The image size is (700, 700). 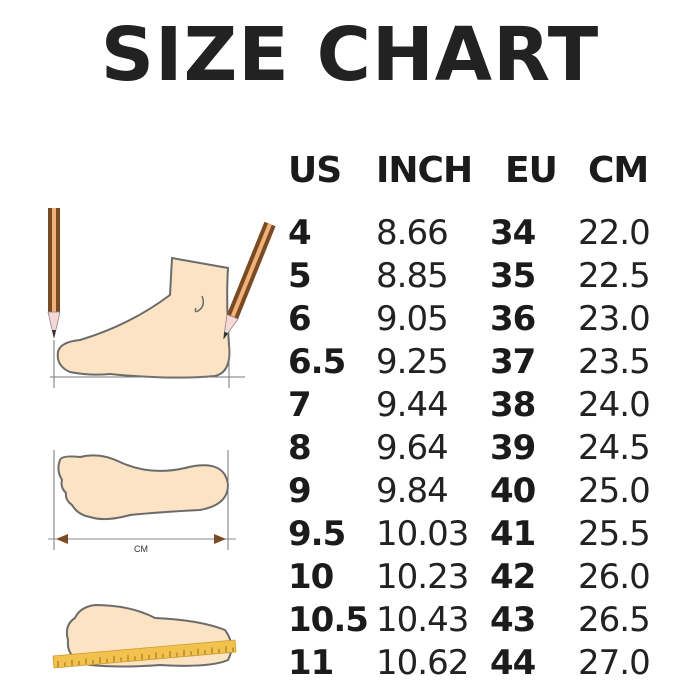 I want to click on pencil-left-icon, so click(x=54, y=273).